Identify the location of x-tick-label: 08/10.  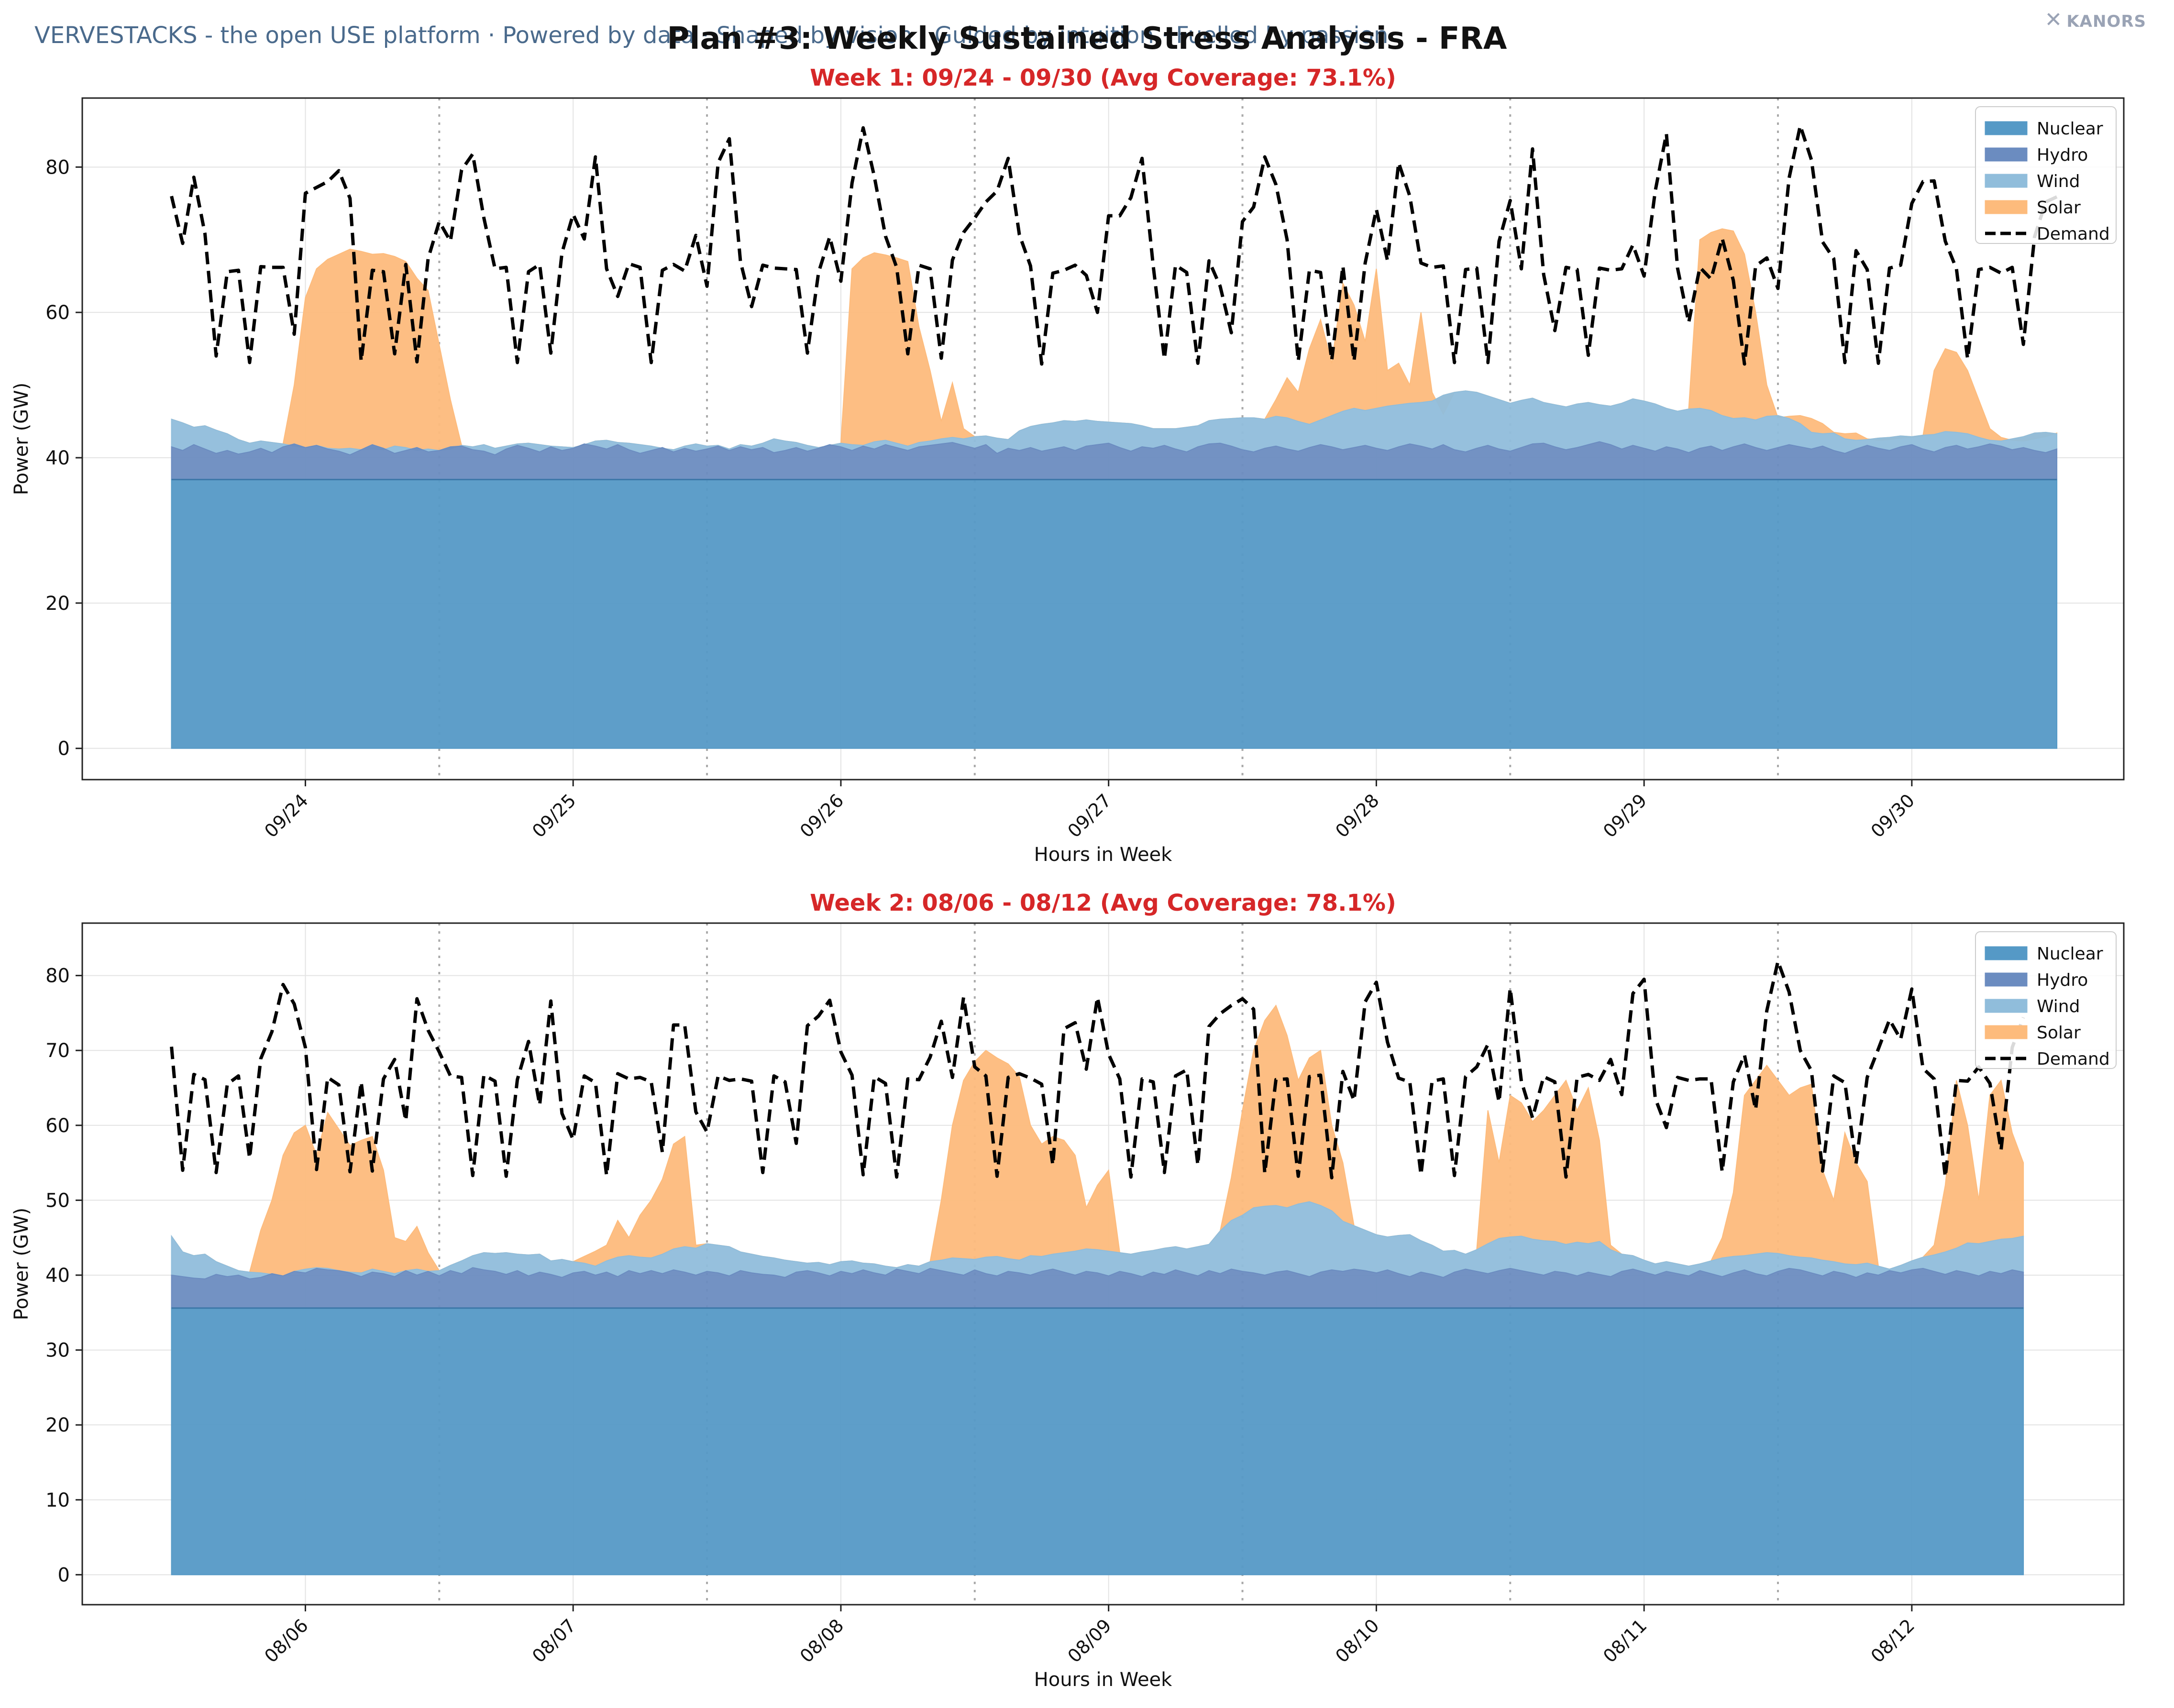
(1357, 1641).